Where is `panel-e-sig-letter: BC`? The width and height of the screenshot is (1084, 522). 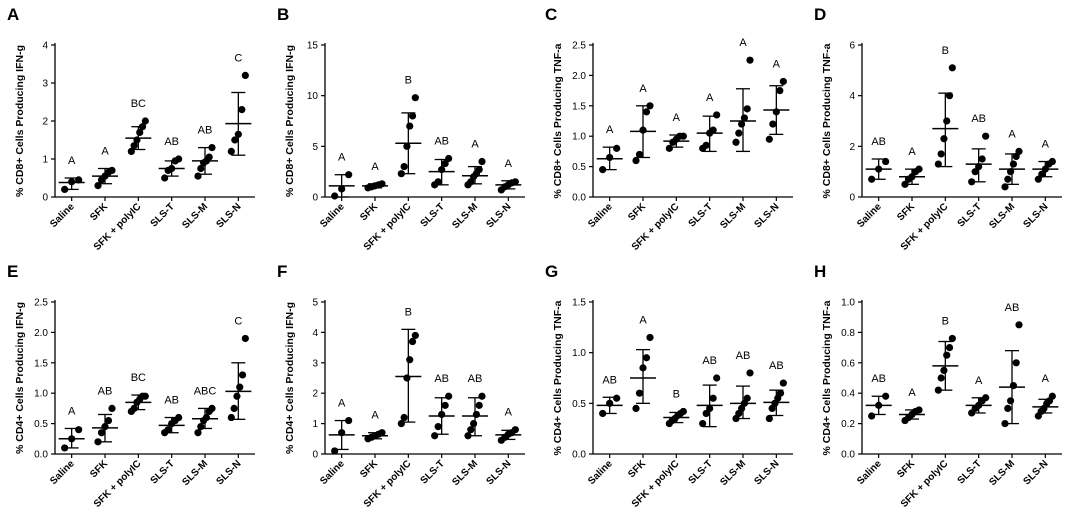
panel-e-sig-letter: BC is located at coordinates (138, 378).